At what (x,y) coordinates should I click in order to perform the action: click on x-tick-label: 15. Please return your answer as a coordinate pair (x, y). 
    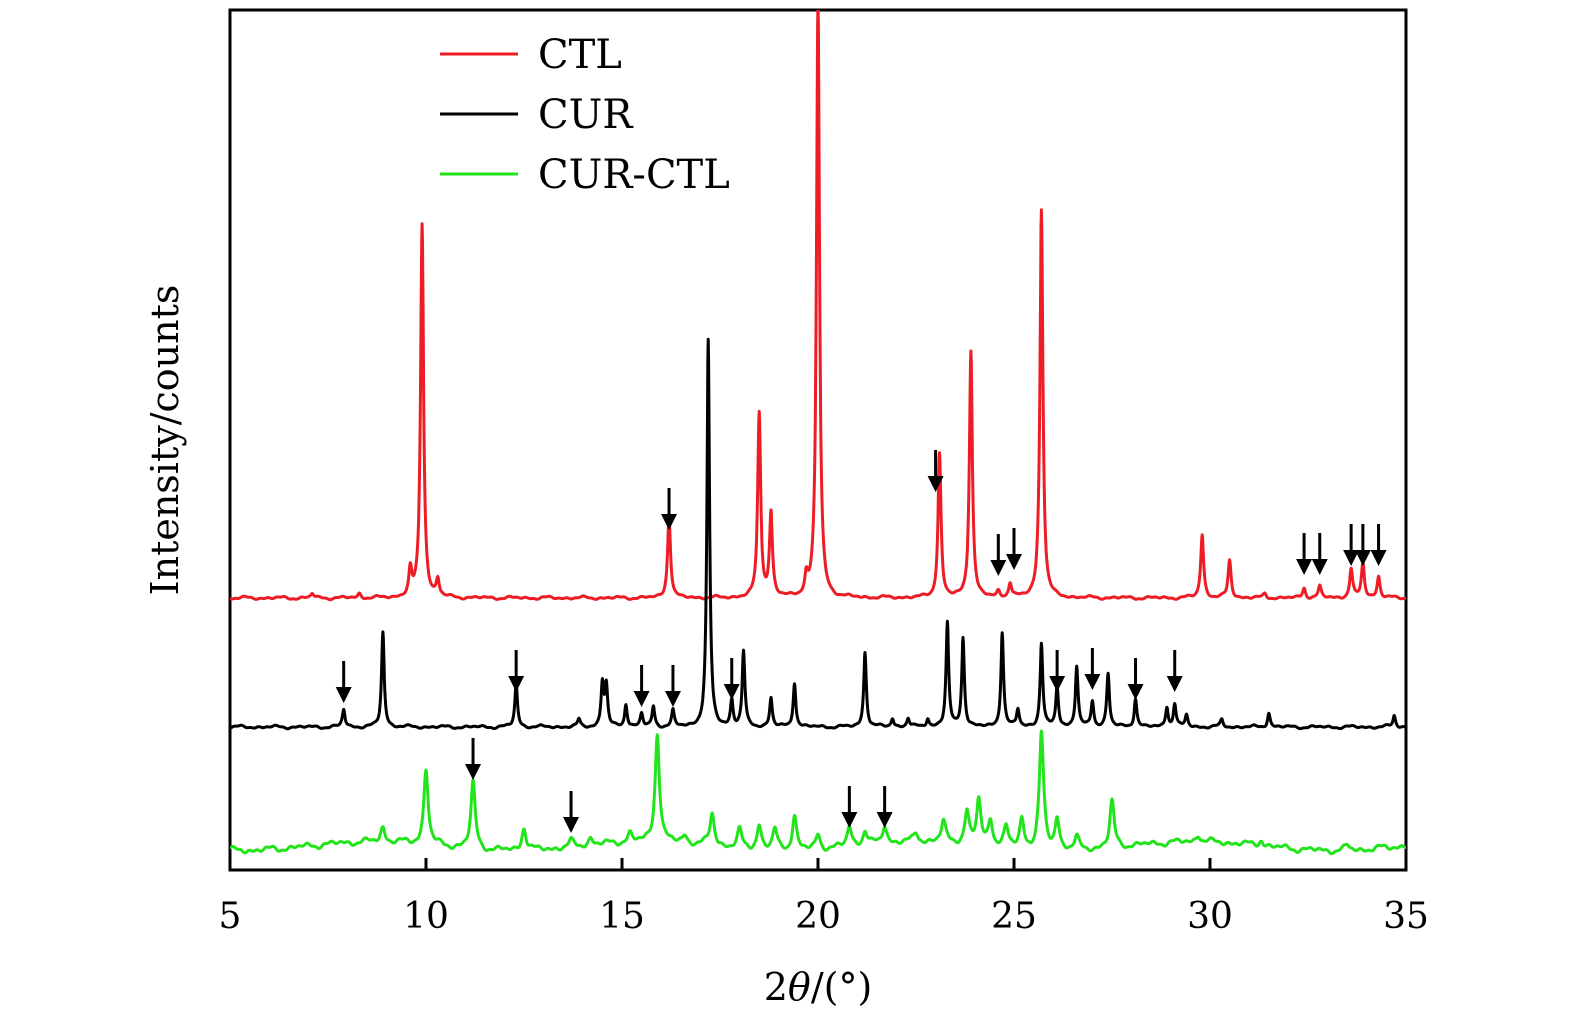
    Looking at the image, I should click on (622, 916).